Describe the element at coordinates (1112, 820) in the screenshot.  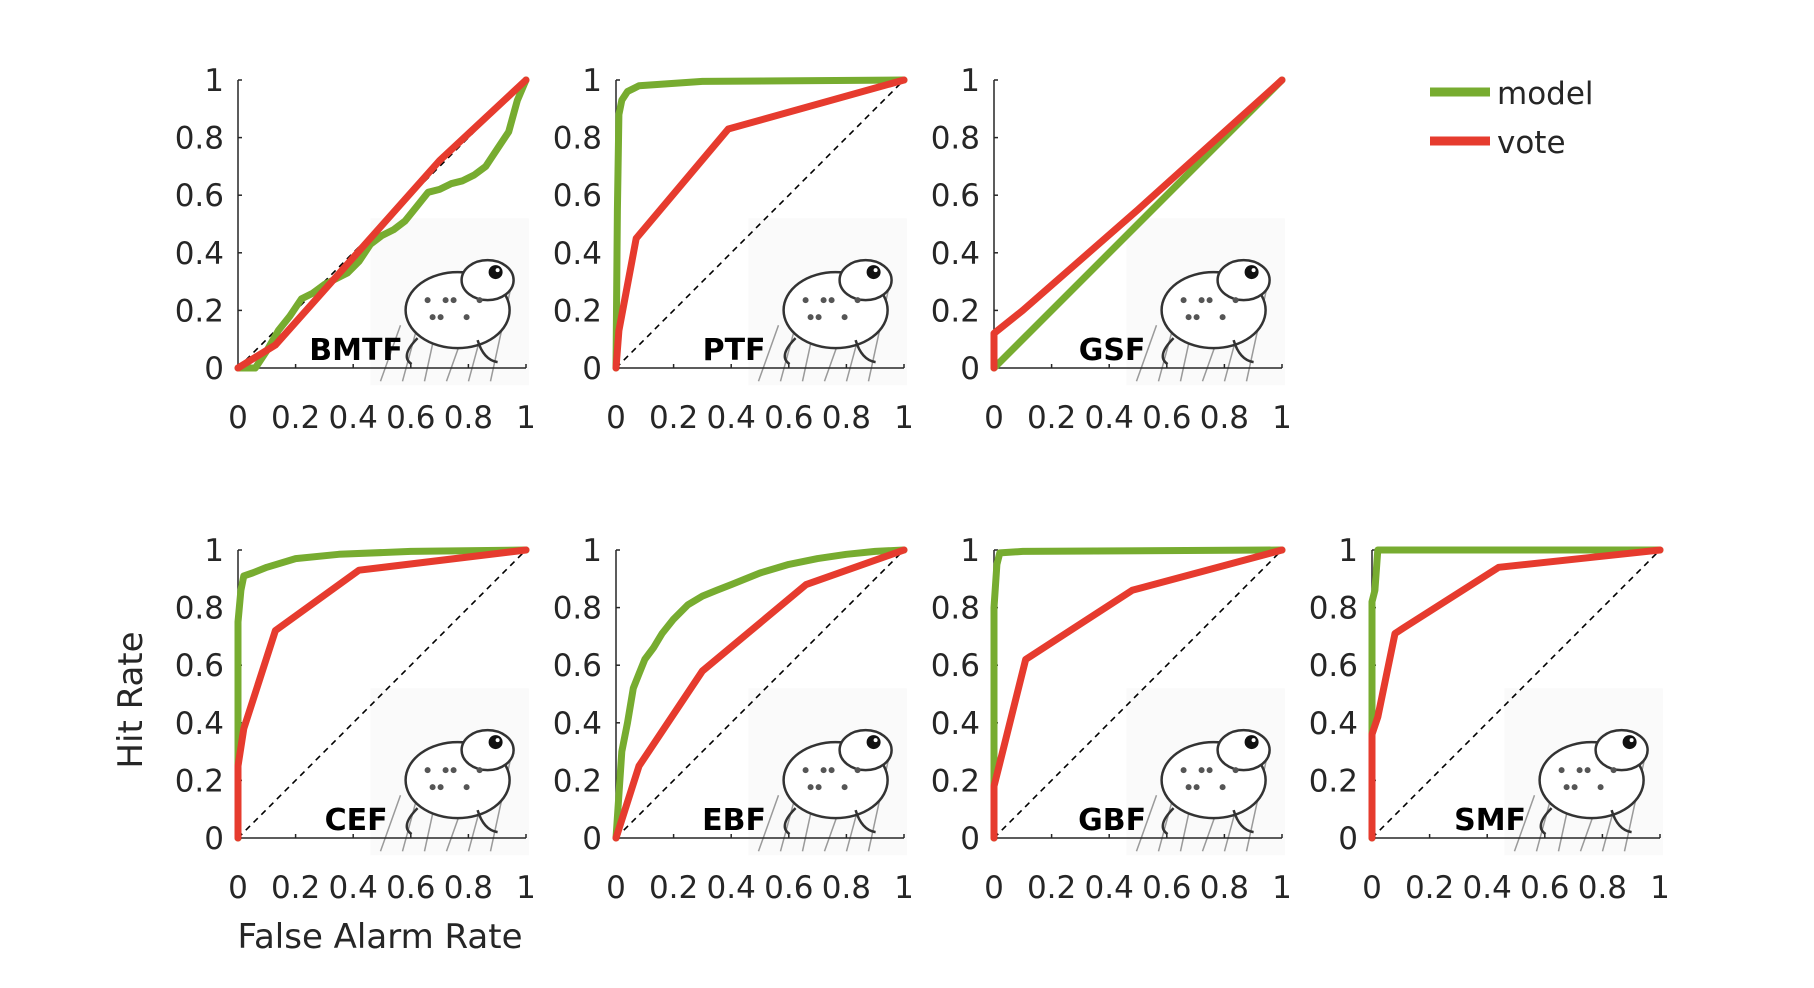
I see `panel-label: GBF` at that location.